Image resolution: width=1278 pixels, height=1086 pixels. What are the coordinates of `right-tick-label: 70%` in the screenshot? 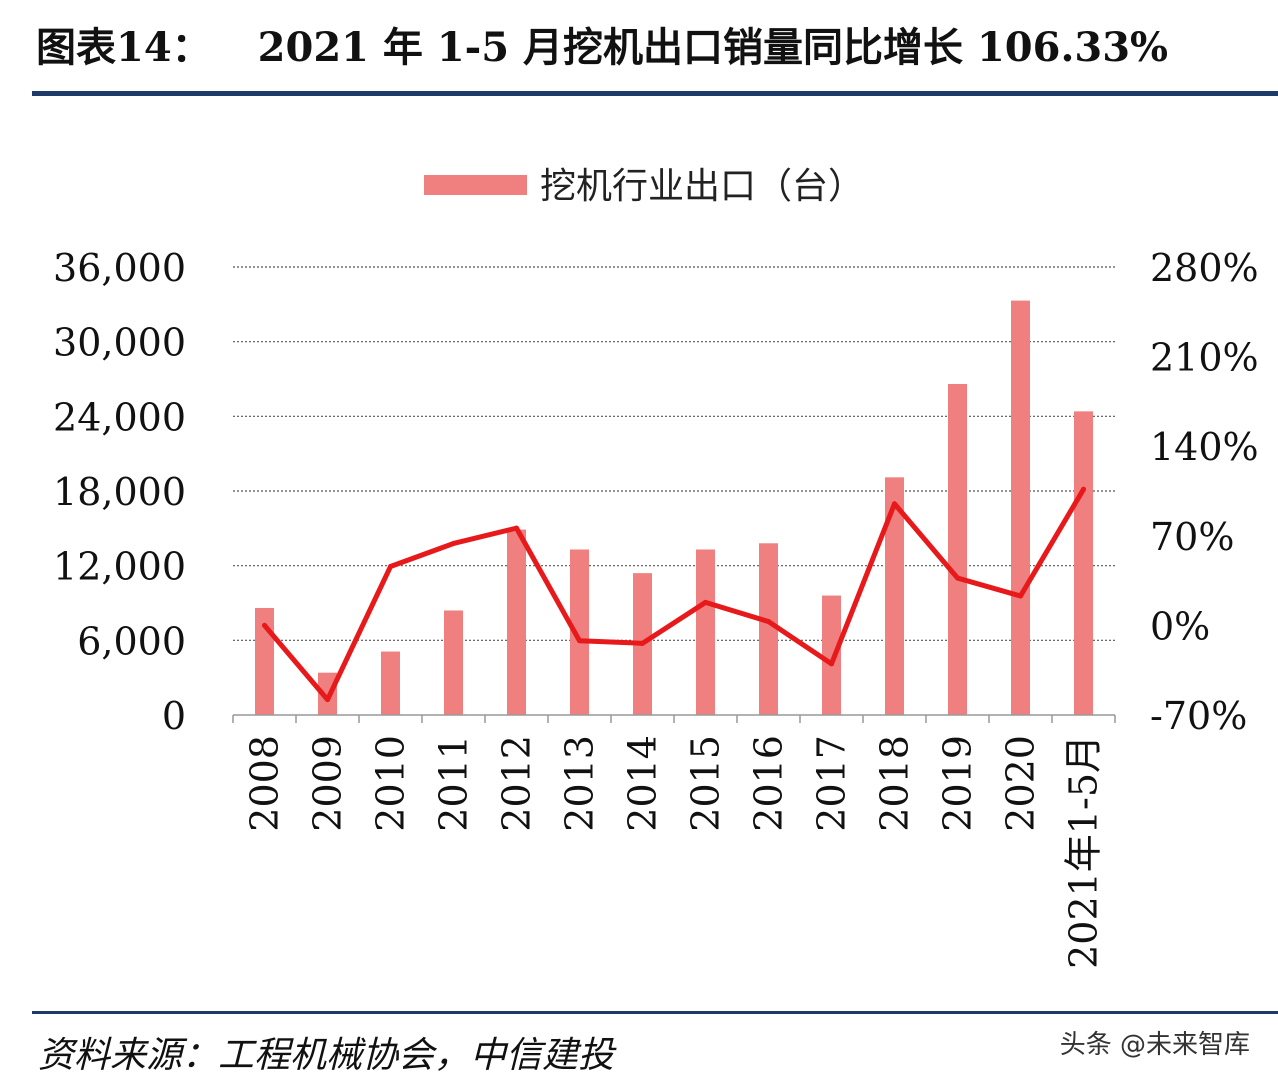 It's located at (1192, 537).